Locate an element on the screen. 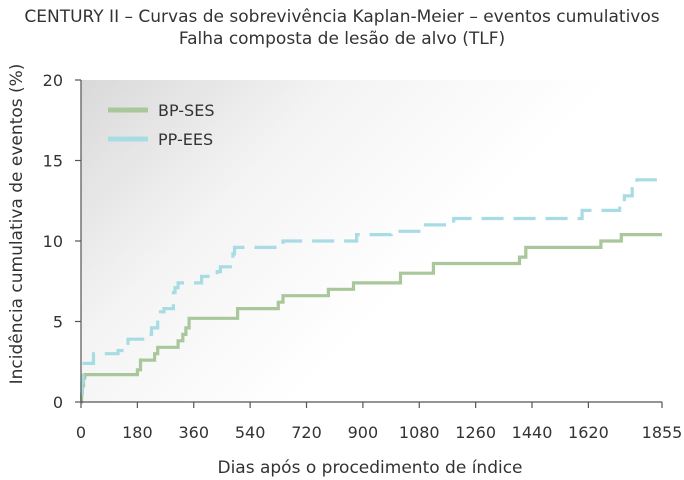  x-tick-label: 1080 is located at coordinates (419, 432).